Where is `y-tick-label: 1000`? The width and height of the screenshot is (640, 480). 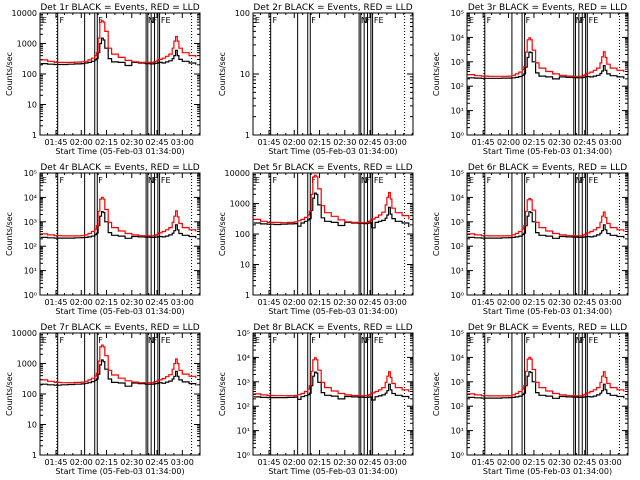 y-tick-label: 1000 is located at coordinates (27, 364).